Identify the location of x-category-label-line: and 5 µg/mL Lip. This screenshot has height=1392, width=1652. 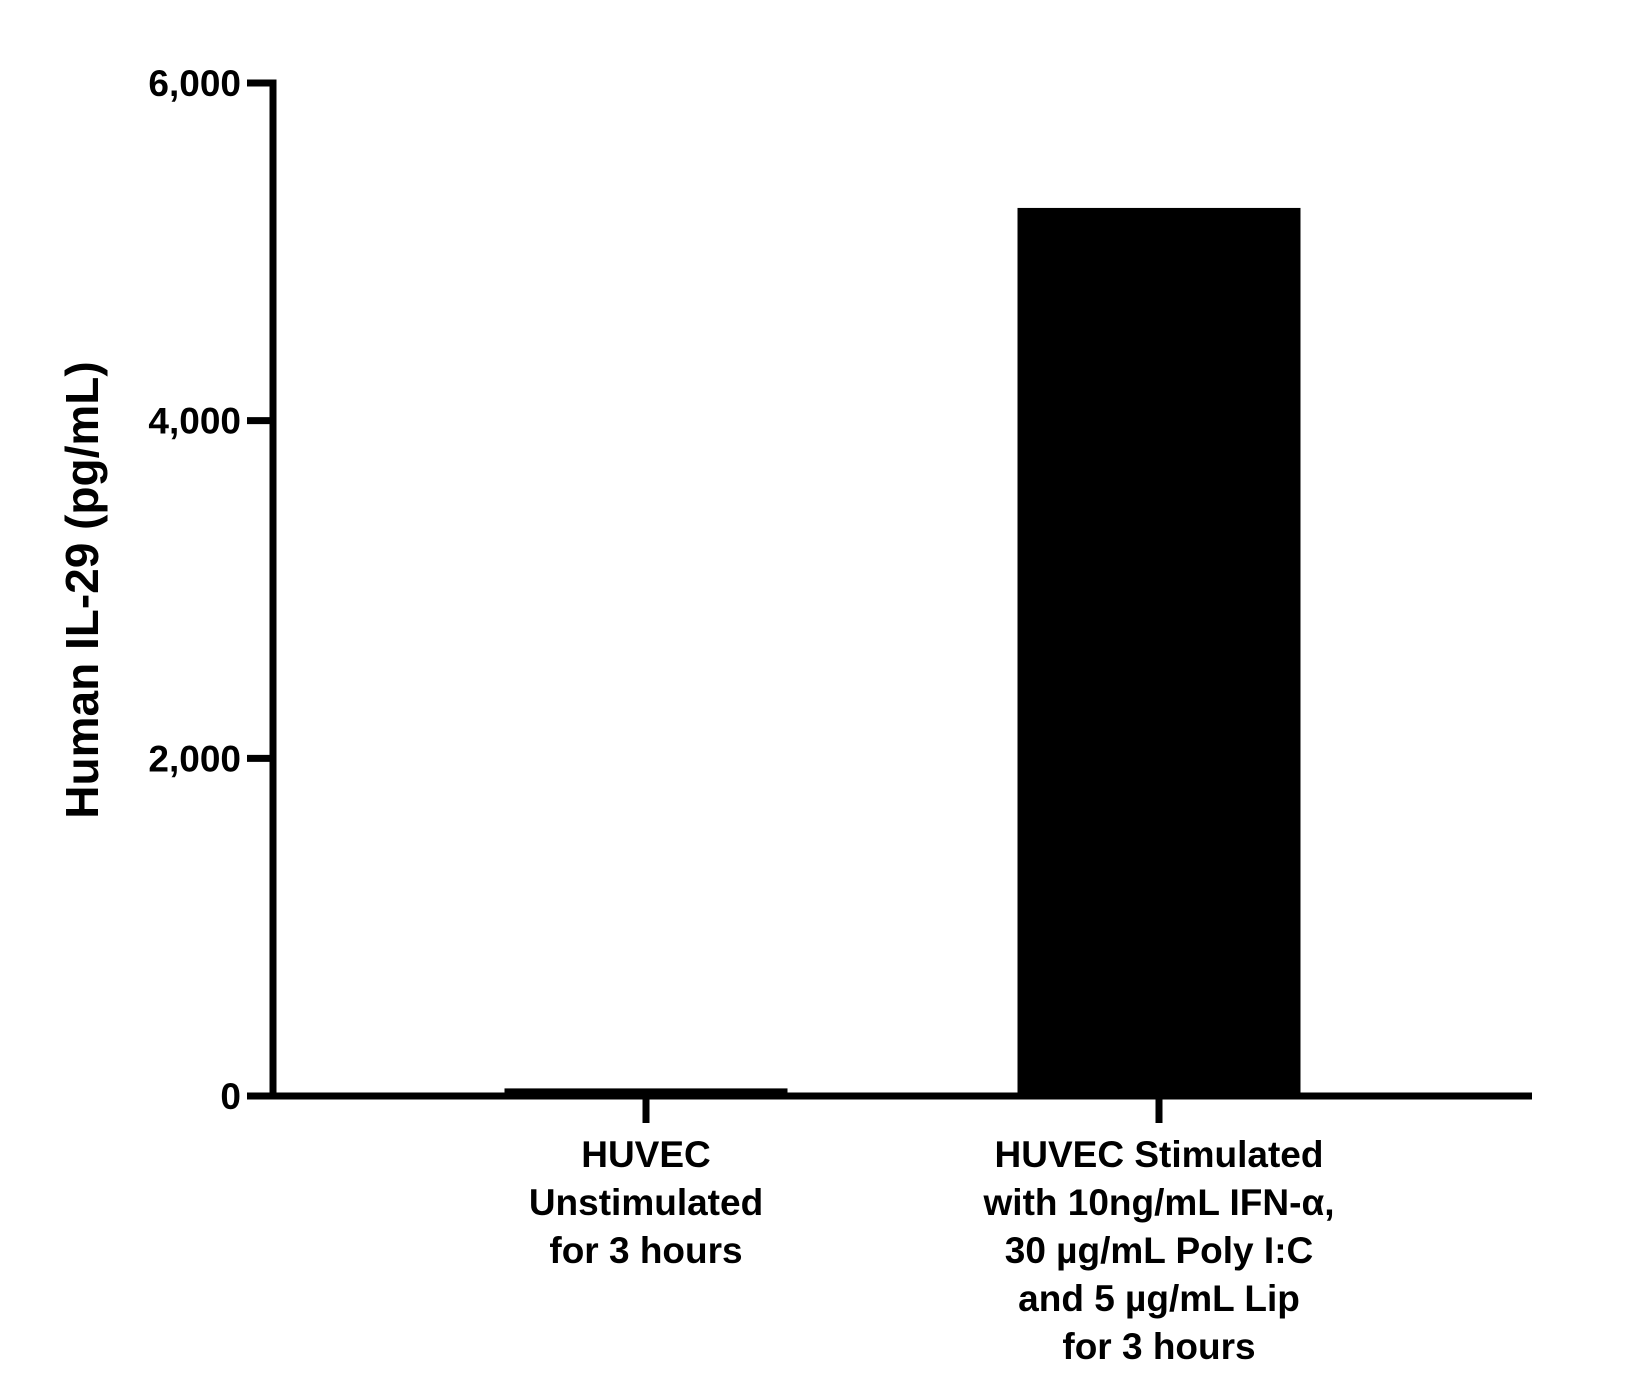
(1159, 1298).